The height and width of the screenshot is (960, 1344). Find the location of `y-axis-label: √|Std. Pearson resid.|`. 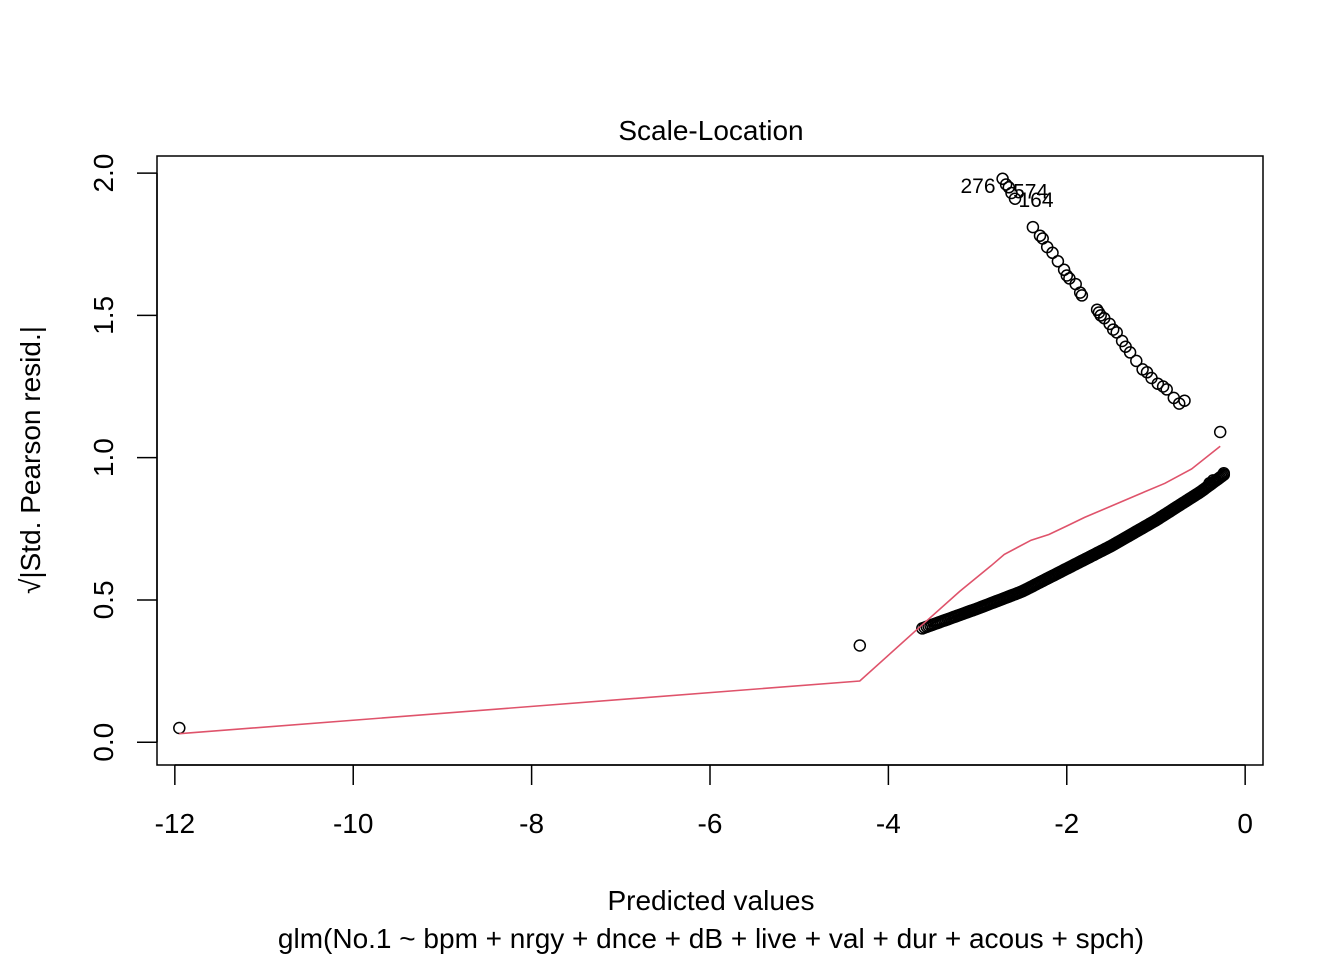

y-axis-label: √|Std. Pearson resid.| is located at coordinates (30, 460).